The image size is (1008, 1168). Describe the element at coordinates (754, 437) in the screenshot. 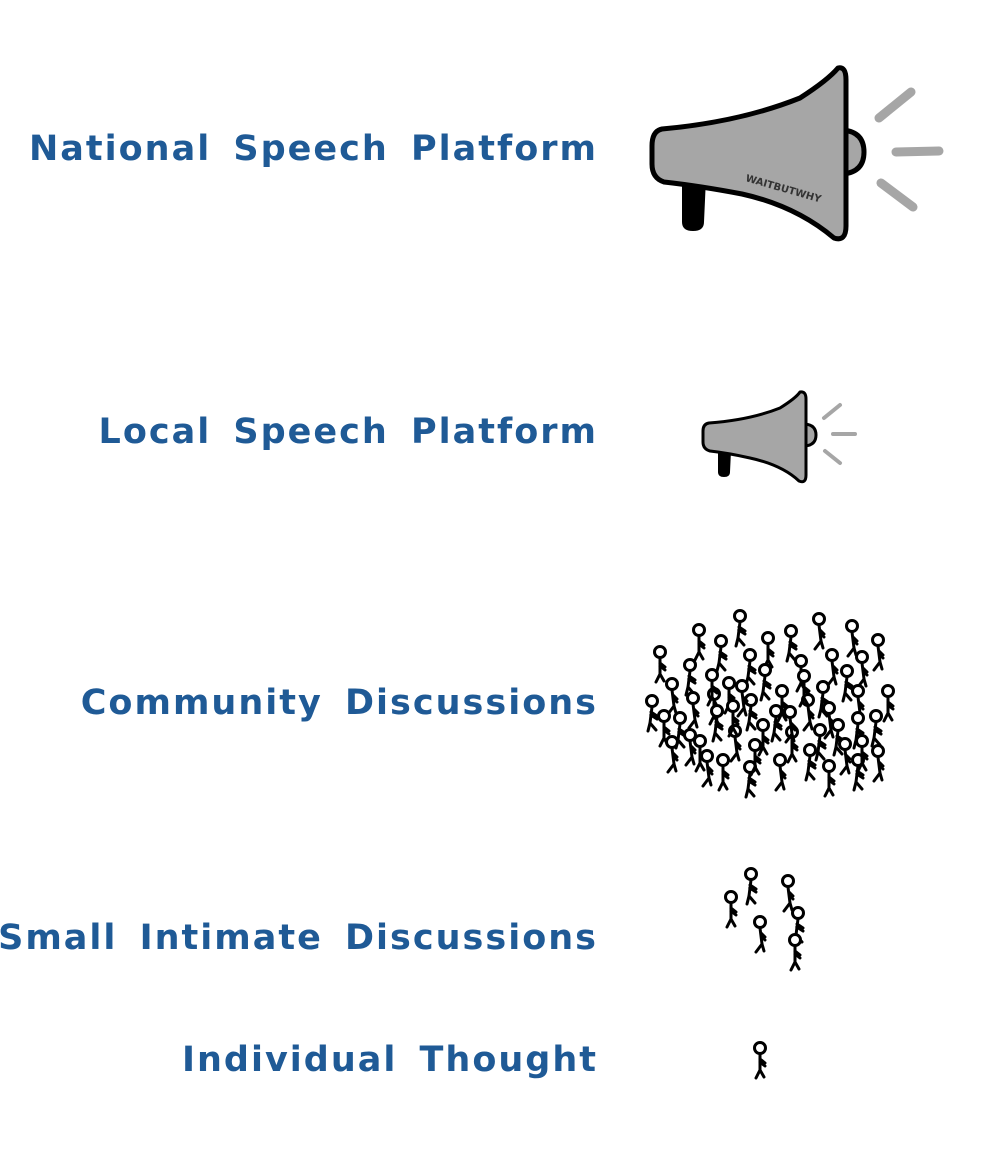

I see `small-megaphone-body` at that location.